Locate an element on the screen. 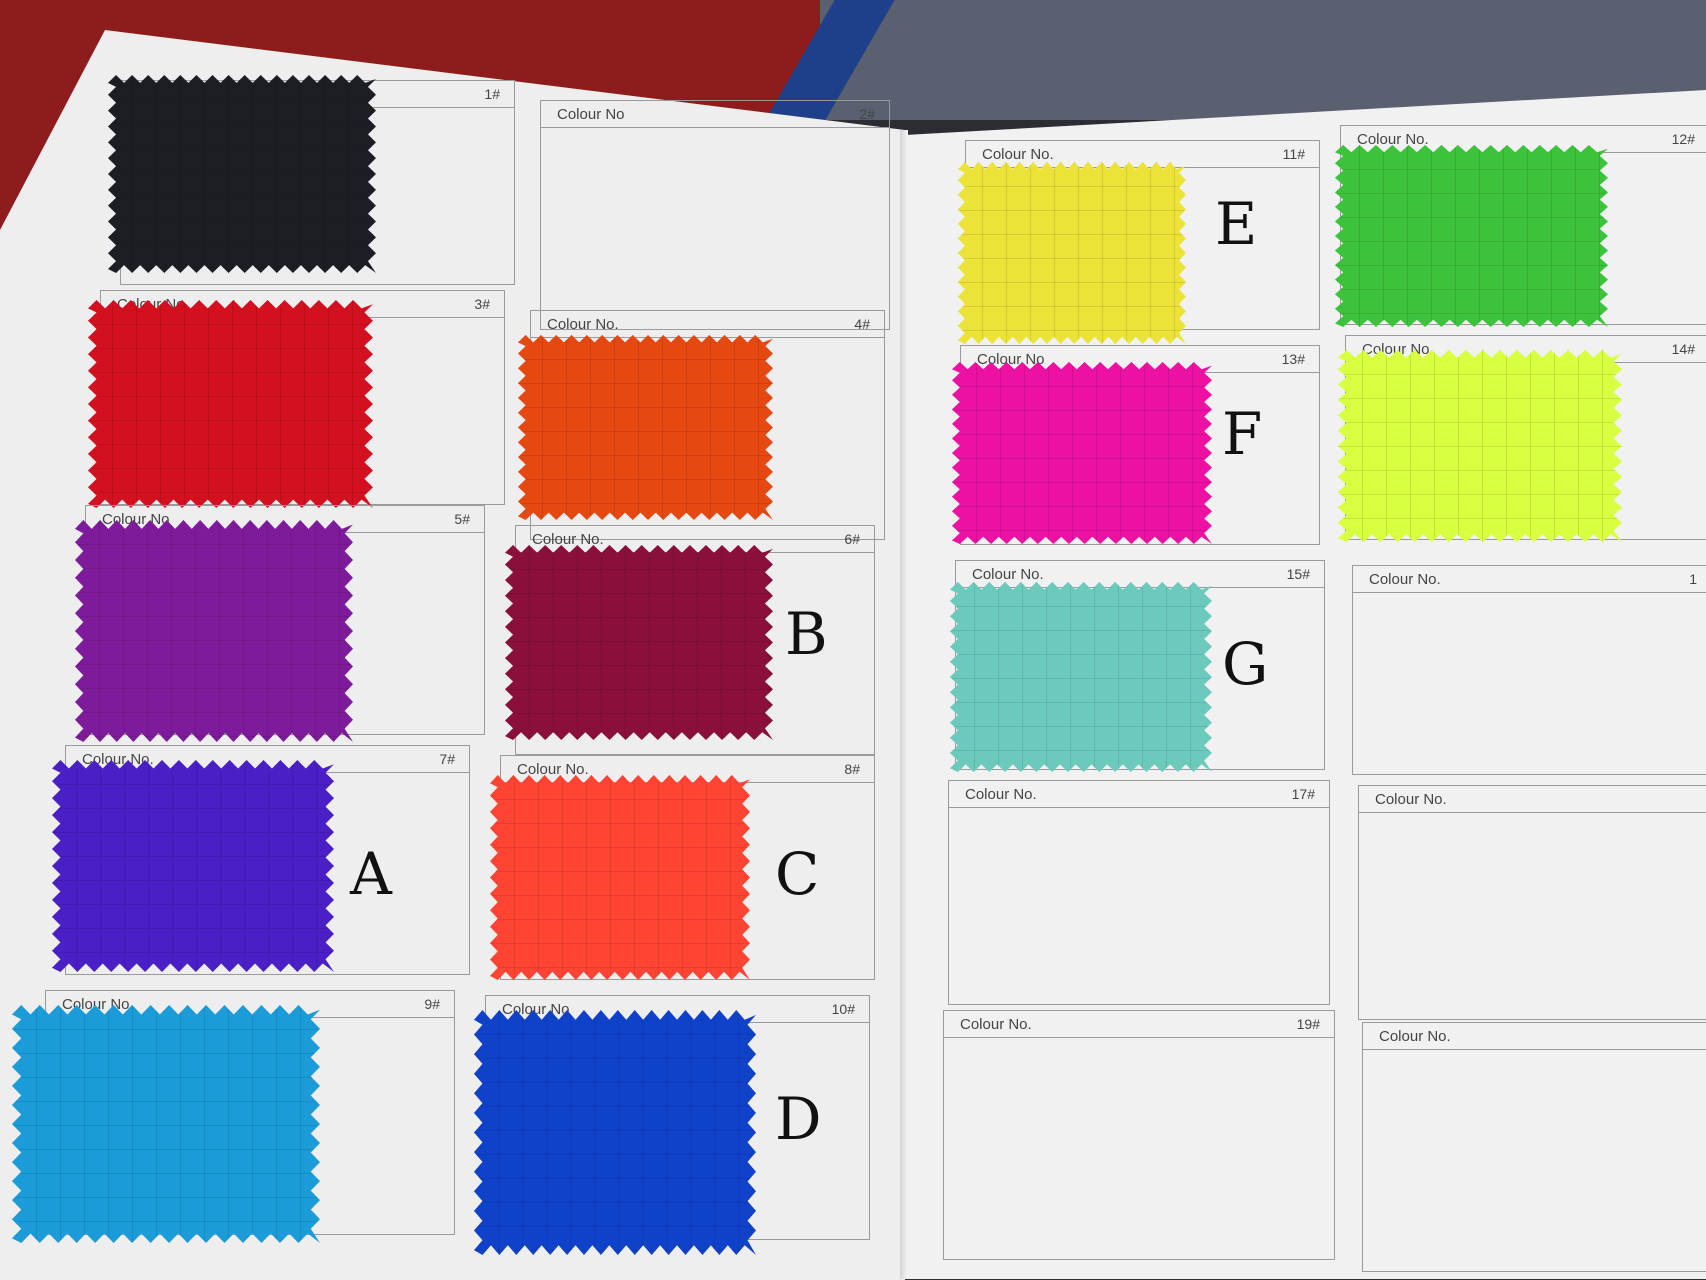 This screenshot has height=1280, width=1706. colour-number: 6# is located at coordinates (852, 539).